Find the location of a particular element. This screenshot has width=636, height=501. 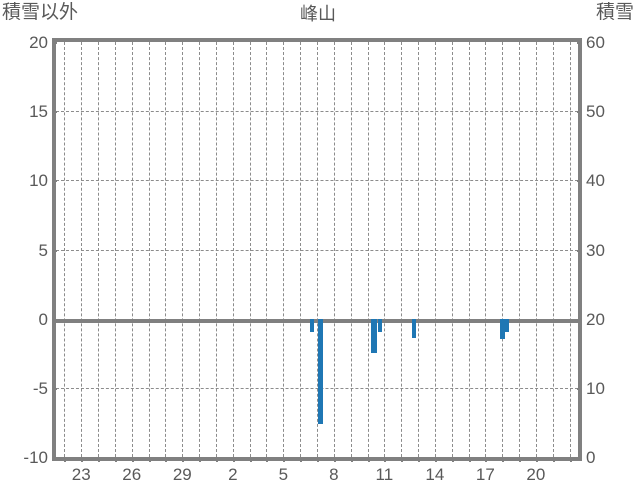

x-axis-label: 20 is located at coordinates (536, 474).